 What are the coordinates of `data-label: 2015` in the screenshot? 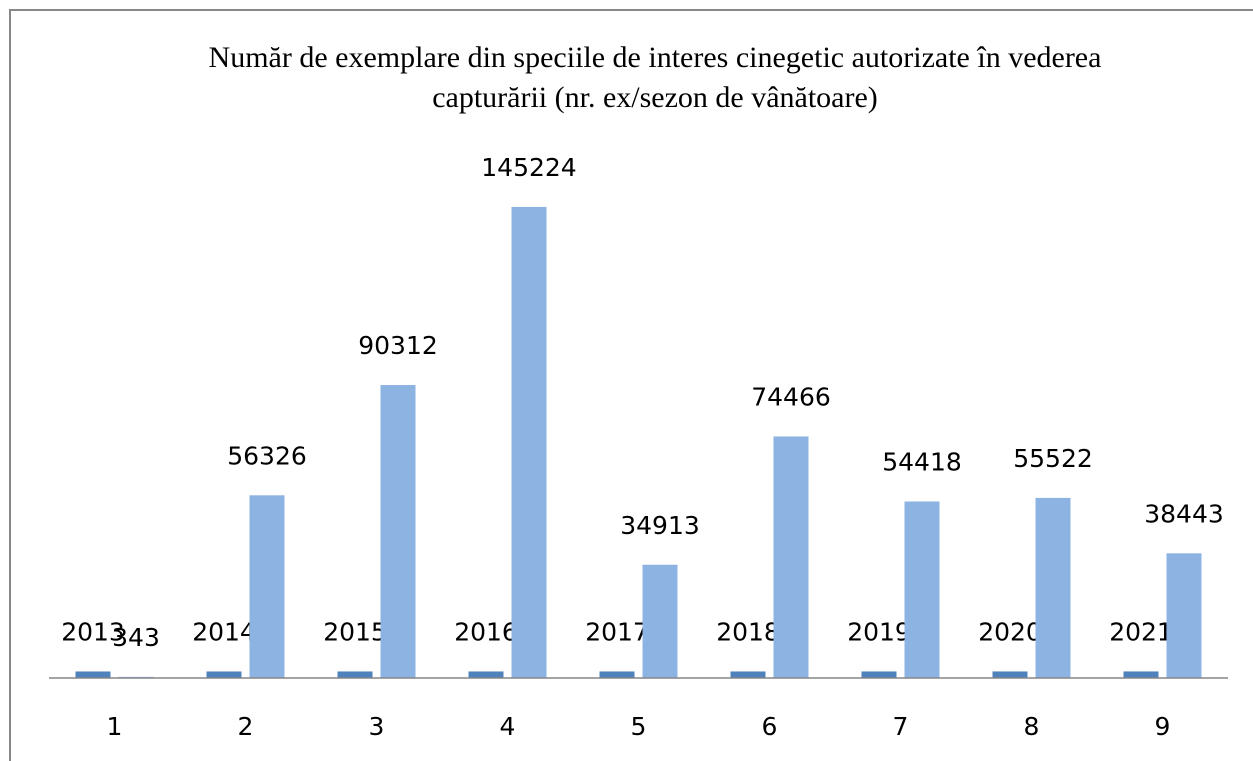 It's located at (355, 631).